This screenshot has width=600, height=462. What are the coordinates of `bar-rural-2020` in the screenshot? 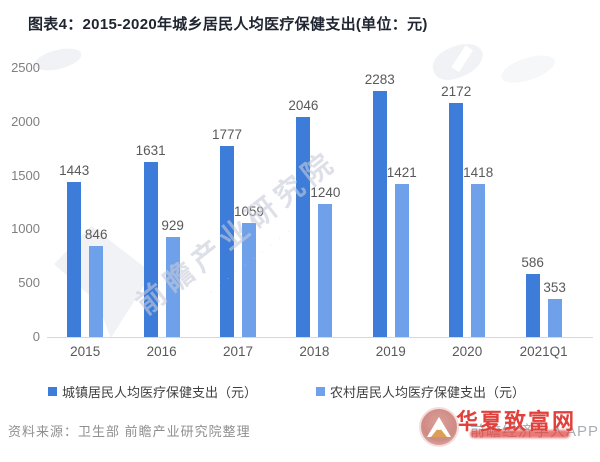 It's located at (478, 260).